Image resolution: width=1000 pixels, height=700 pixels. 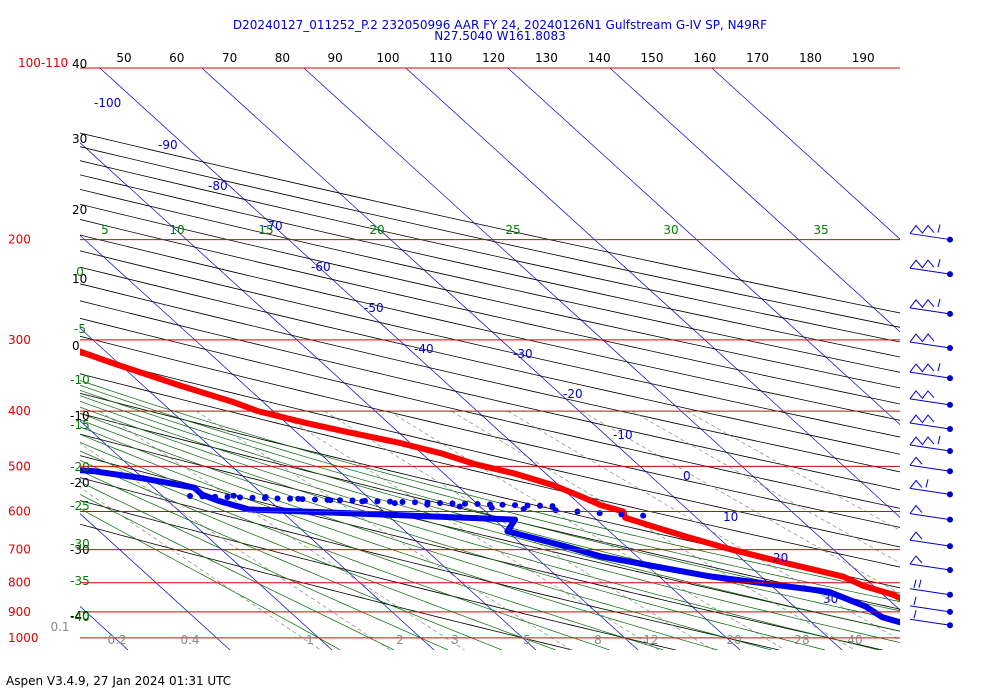 I want to click on moist-adiabat-label: -30, so click(x=80, y=544).